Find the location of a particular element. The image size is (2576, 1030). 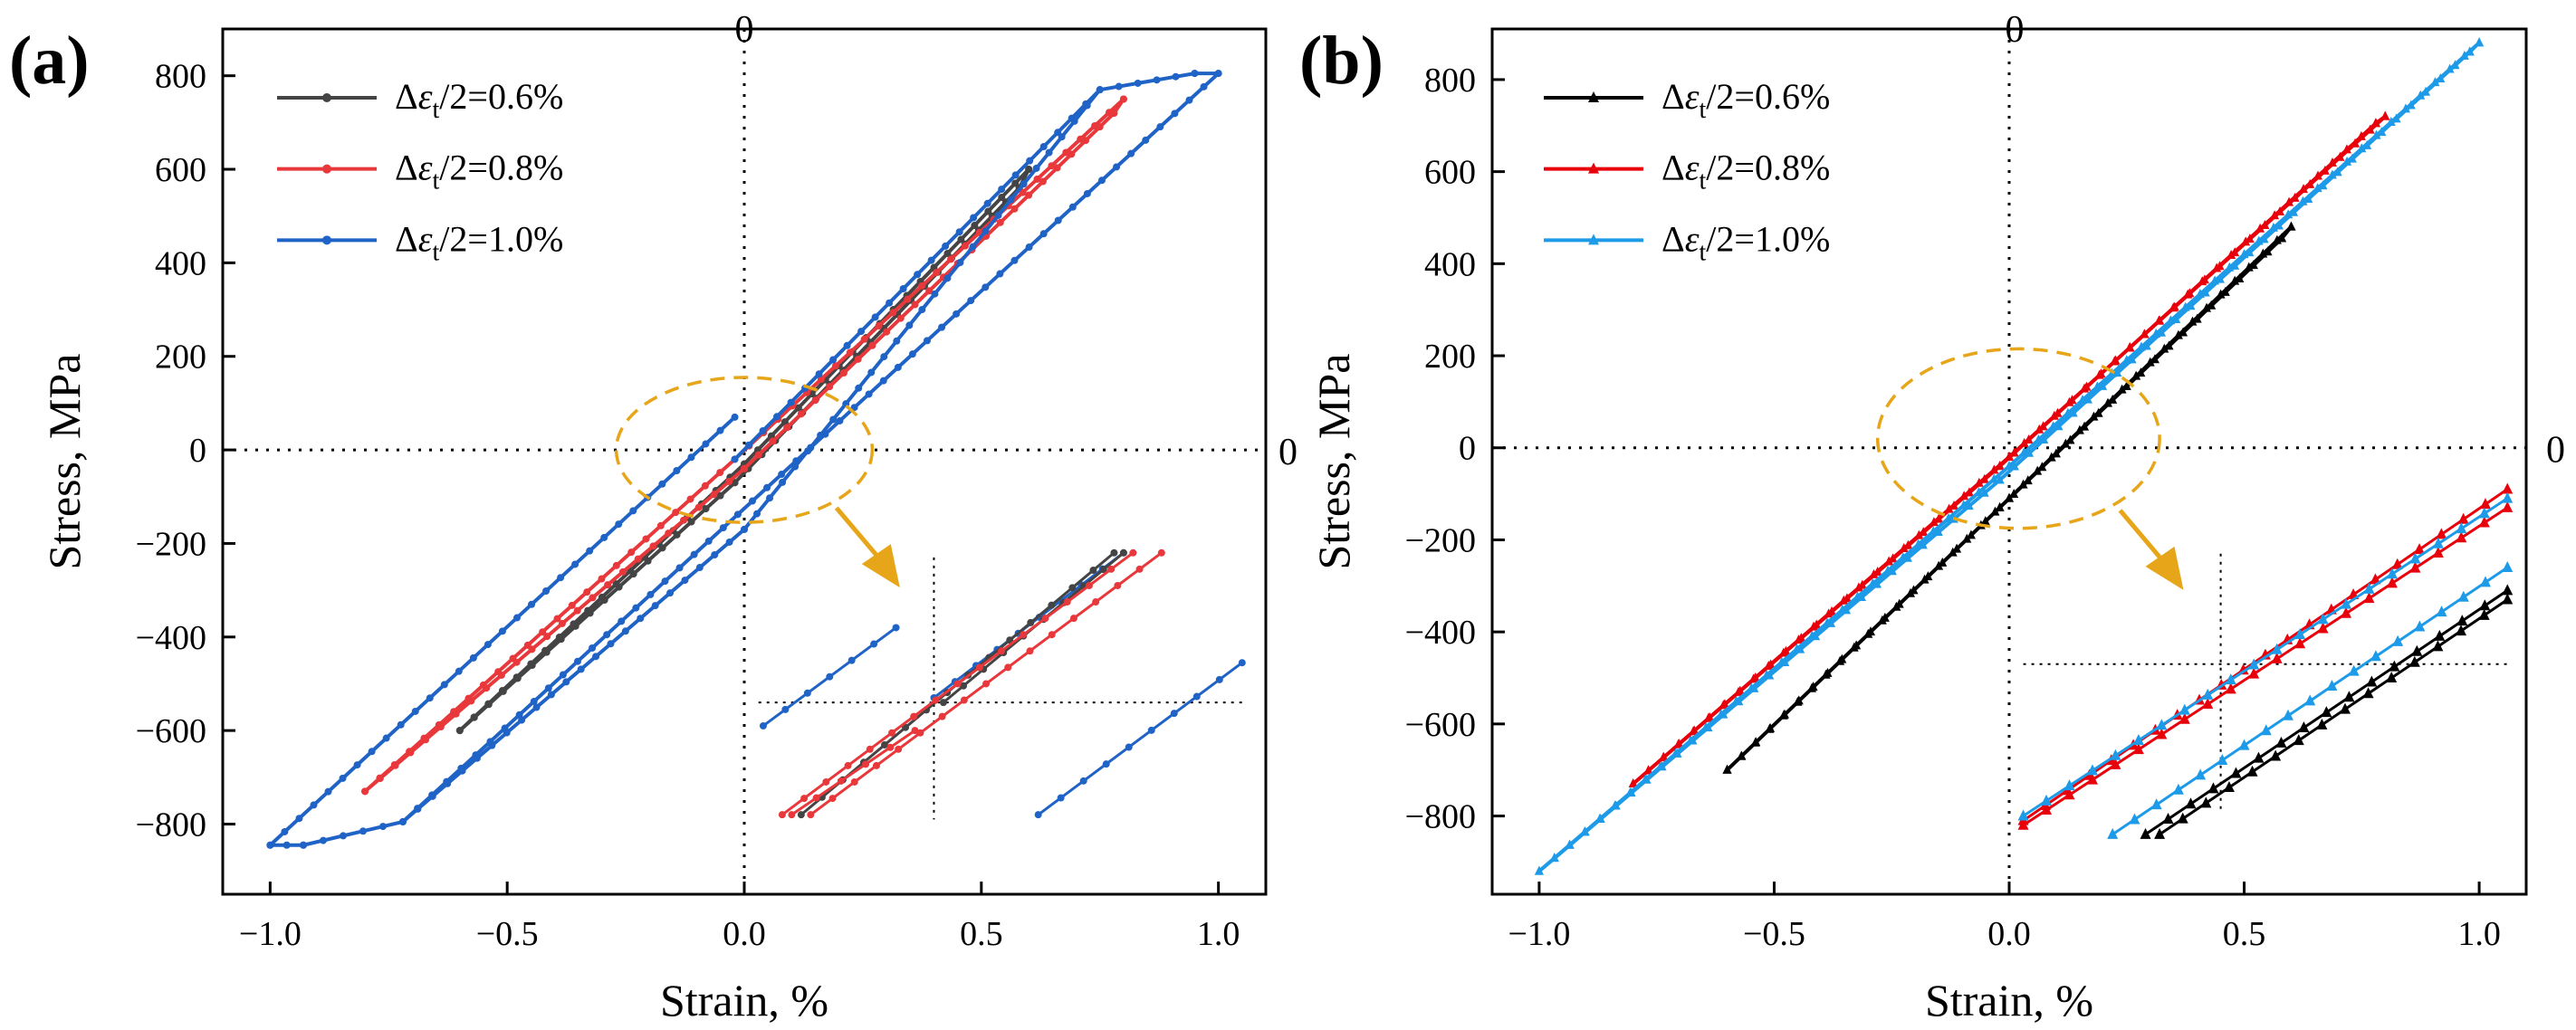

x-tick-label: −1.0 is located at coordinates (1539, 934).